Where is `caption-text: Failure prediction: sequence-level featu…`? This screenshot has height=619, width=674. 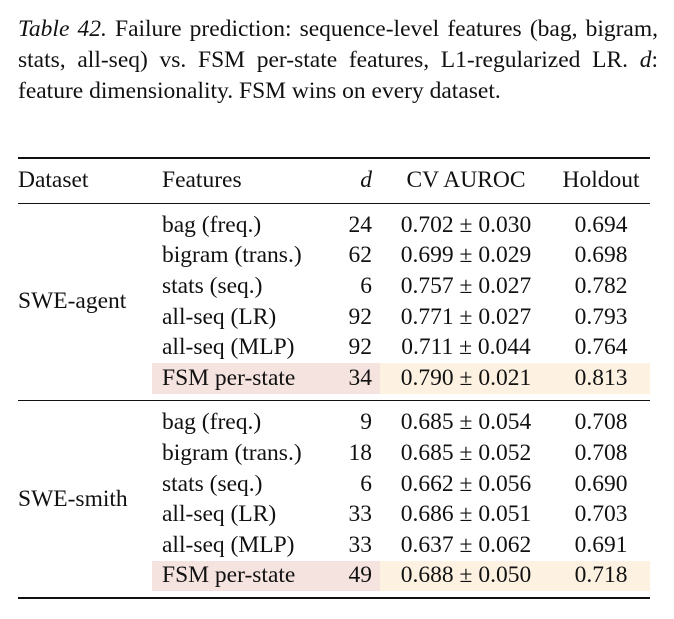 caption-text: Failure prediction: sequence-level featu… is located at coordinates (338, 44).